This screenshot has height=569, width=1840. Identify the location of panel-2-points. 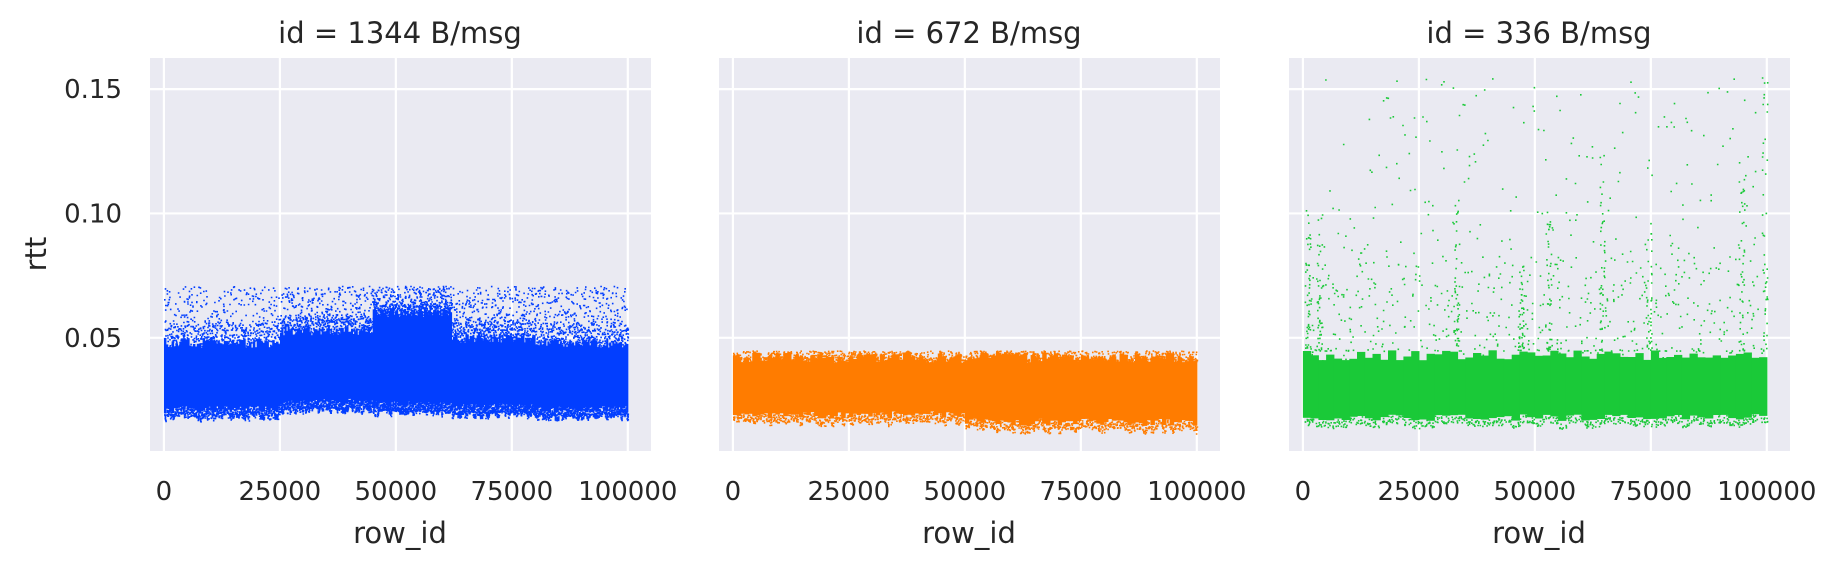
(965, 392).